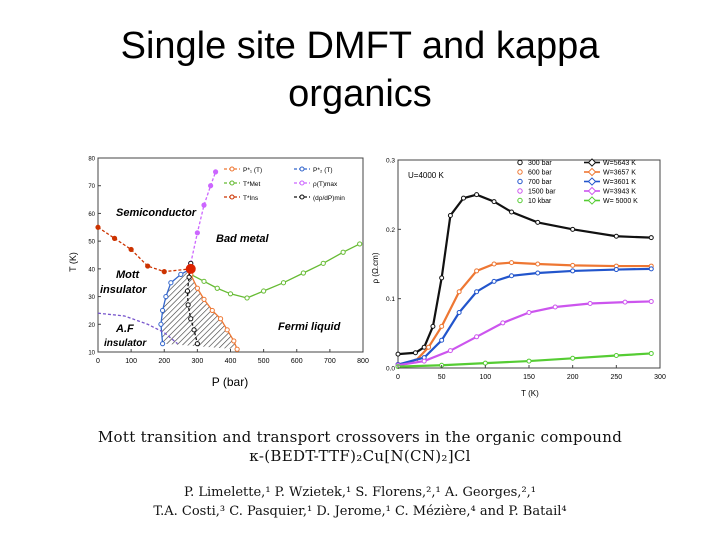  Describe the element at coordinates (530, 393) in the screenshot. I see `rho-xlabel: T (K)` at that location.